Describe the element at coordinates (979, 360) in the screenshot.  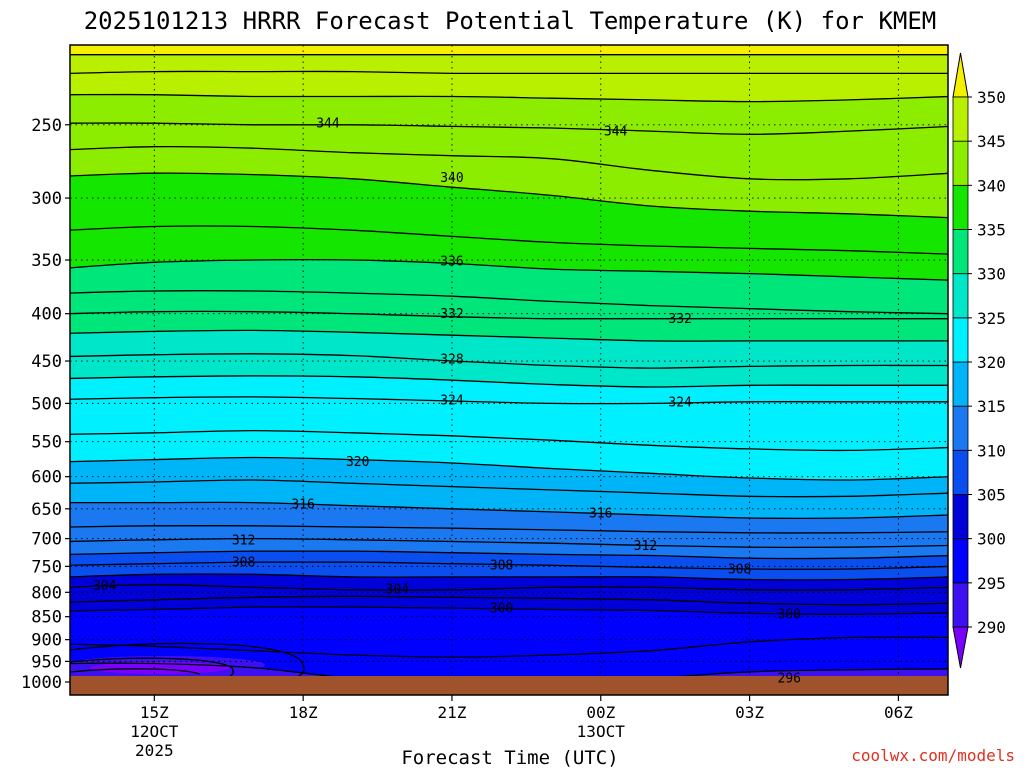
I see `colorbar: 290 295 300 305 310 315 320 325 330 335 340 345 350` at that location.